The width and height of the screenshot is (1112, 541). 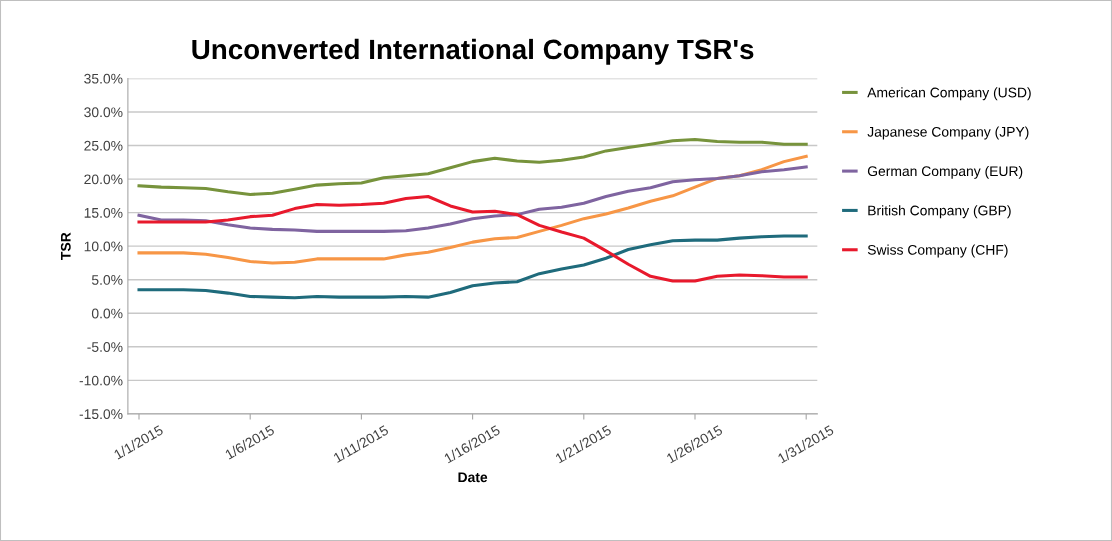 I want to click on legend-label: German Company (EUR), so click(x=945, y=172).